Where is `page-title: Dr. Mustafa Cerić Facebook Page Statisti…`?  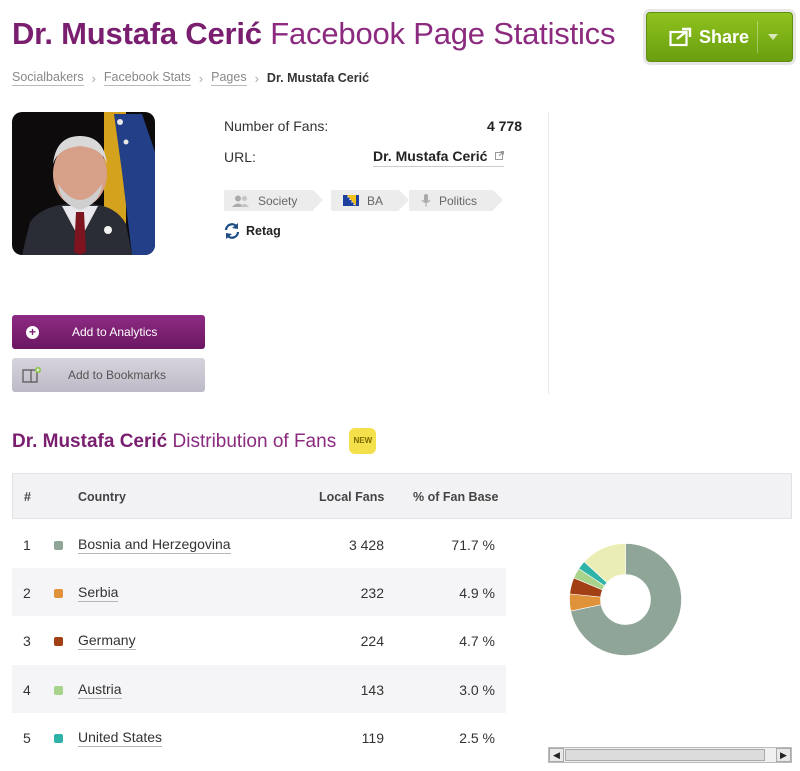
page-title: Dr. Mustafa Cerić Facebook Page Statisti… is located at coordinates (313, 34).